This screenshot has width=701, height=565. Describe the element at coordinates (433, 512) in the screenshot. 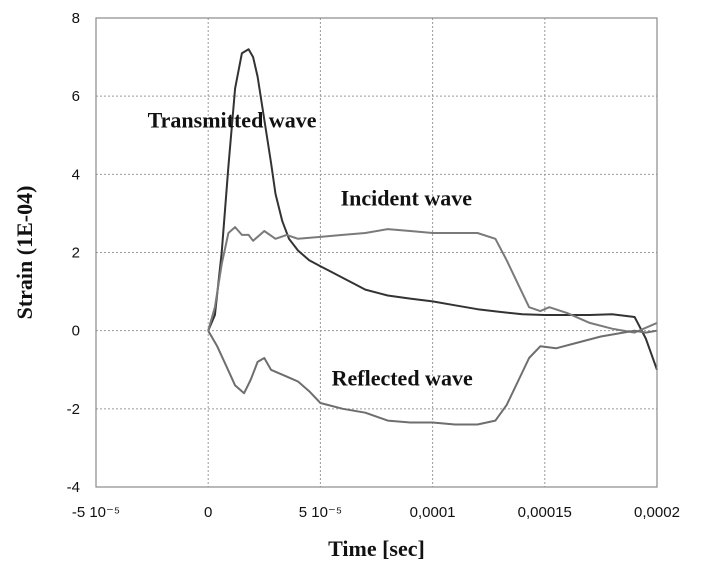

I see `x-tick-label: 0,0001` at that location.